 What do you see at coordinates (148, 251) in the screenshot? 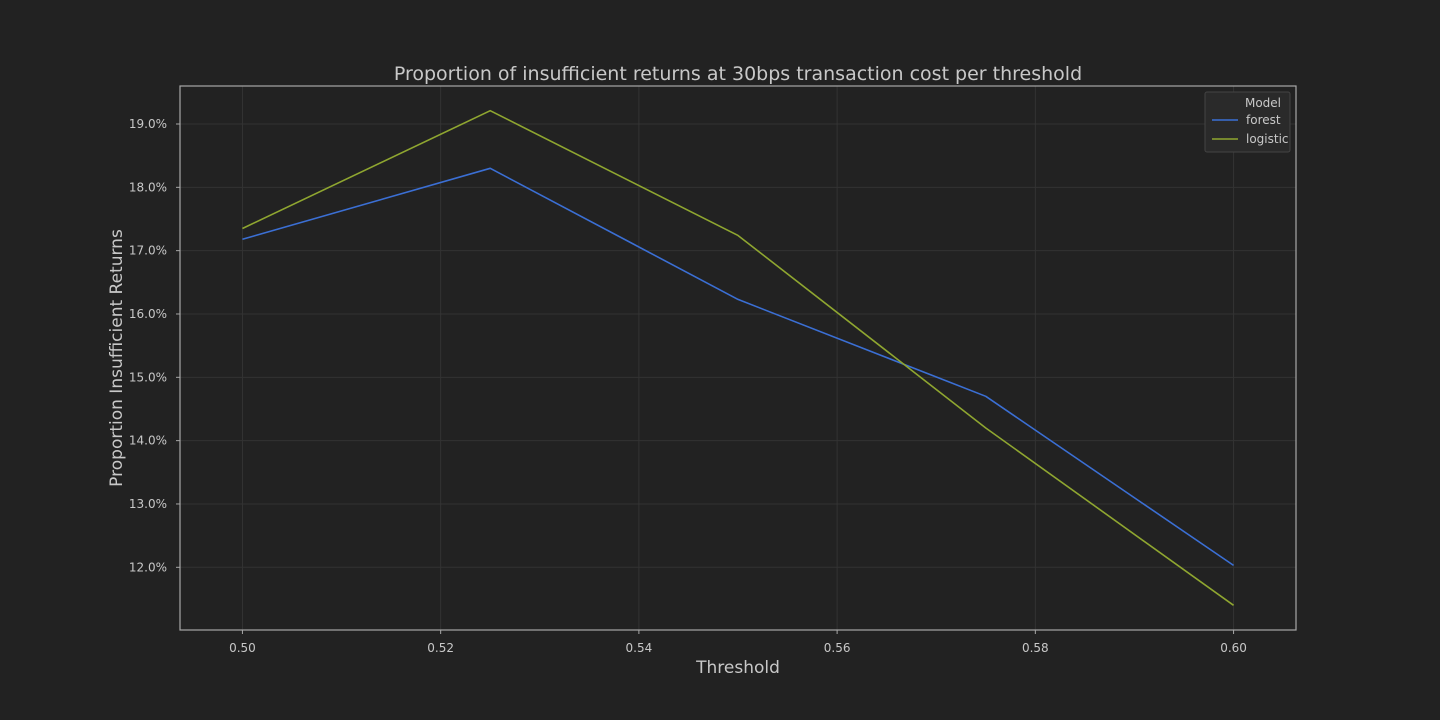
I see `y-tick-label: 17.0%` at bounding box center [148, 251].